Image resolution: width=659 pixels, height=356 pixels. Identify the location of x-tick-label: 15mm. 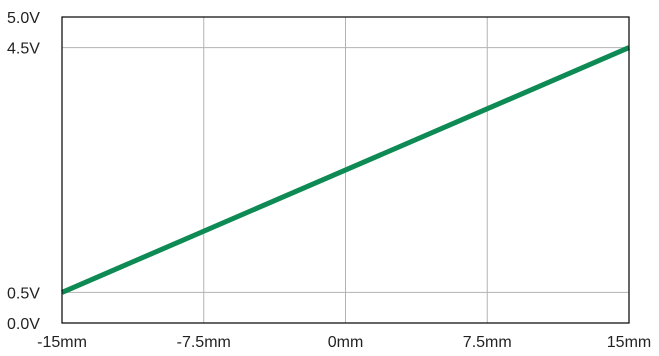
(629, 342).